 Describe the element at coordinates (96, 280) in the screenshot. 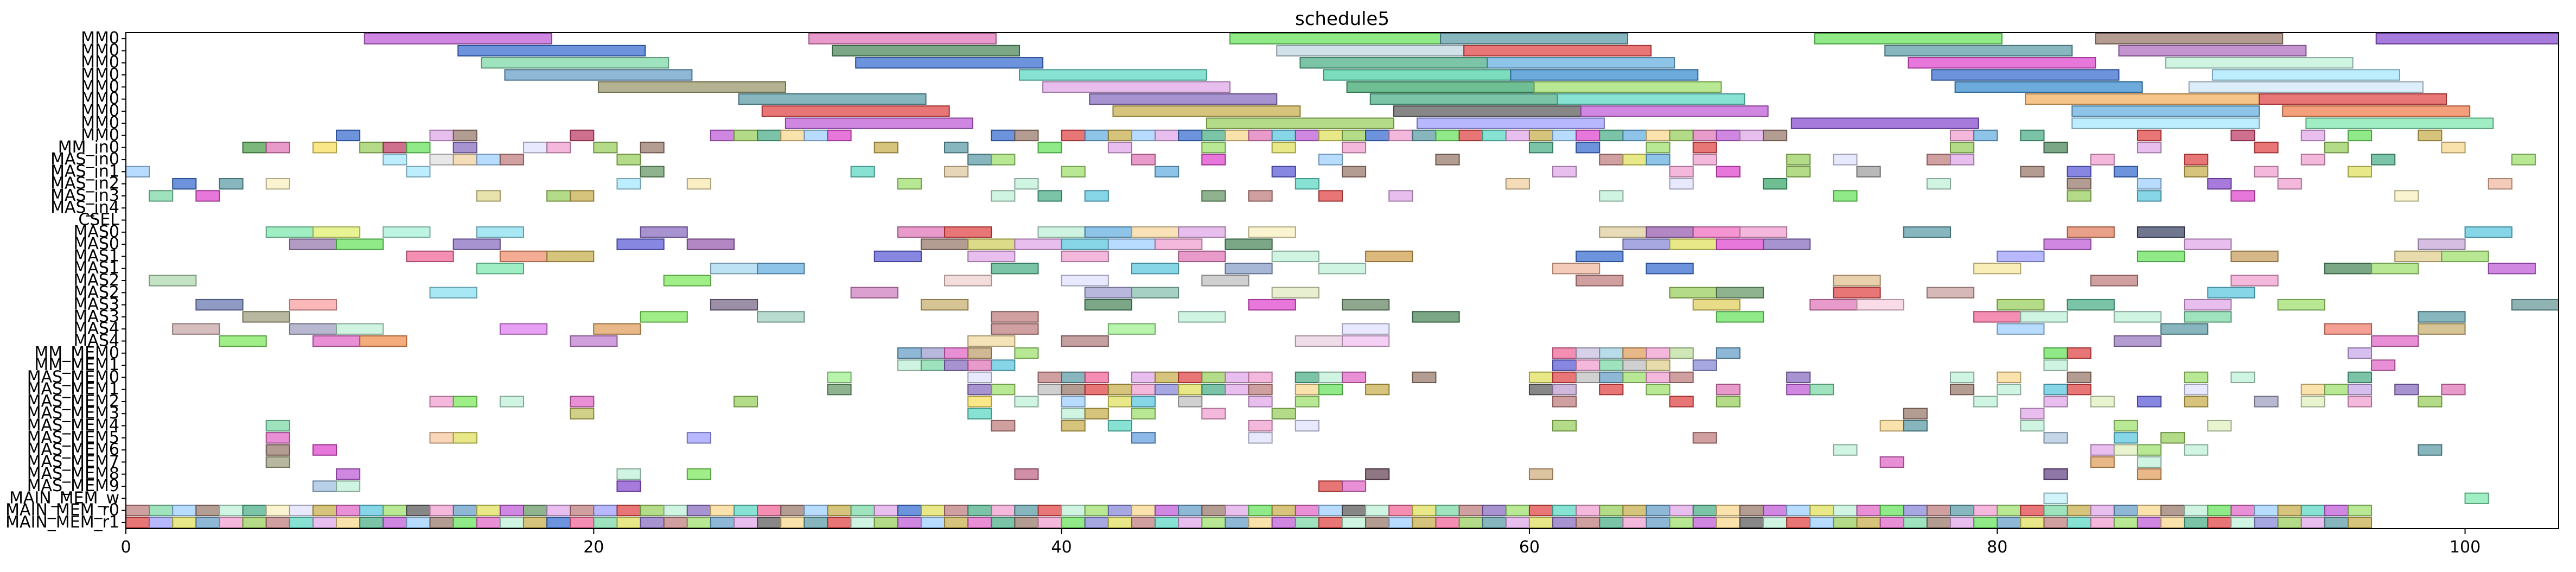

I see `y-tick-label: MAS2` at that location.